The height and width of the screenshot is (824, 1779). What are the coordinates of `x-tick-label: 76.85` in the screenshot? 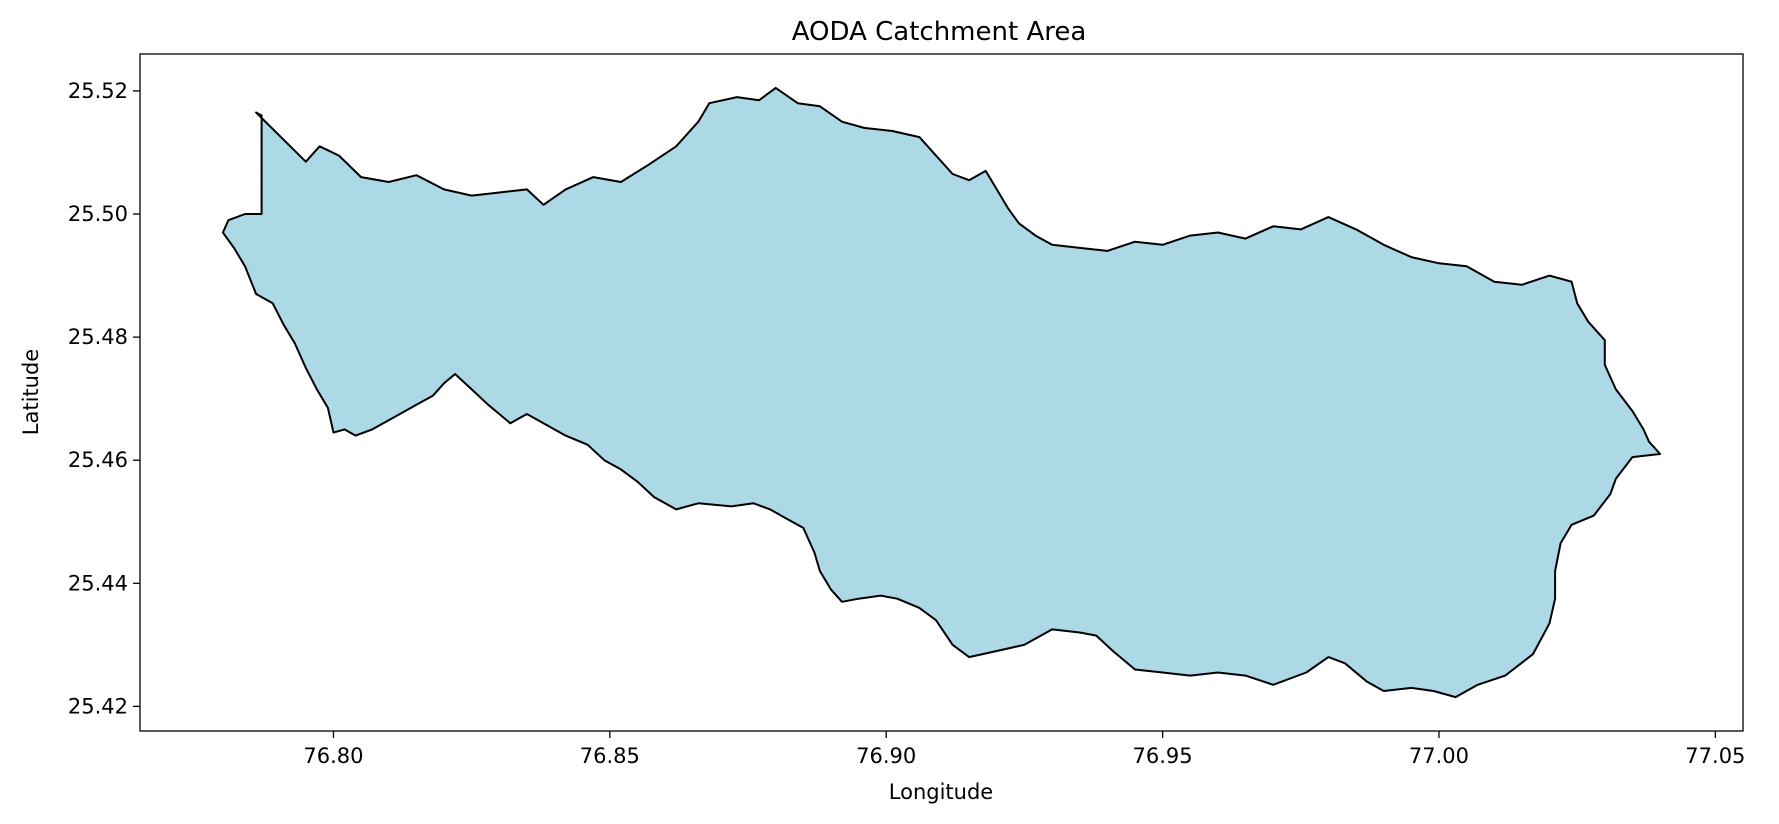 It's located at (610, 756).